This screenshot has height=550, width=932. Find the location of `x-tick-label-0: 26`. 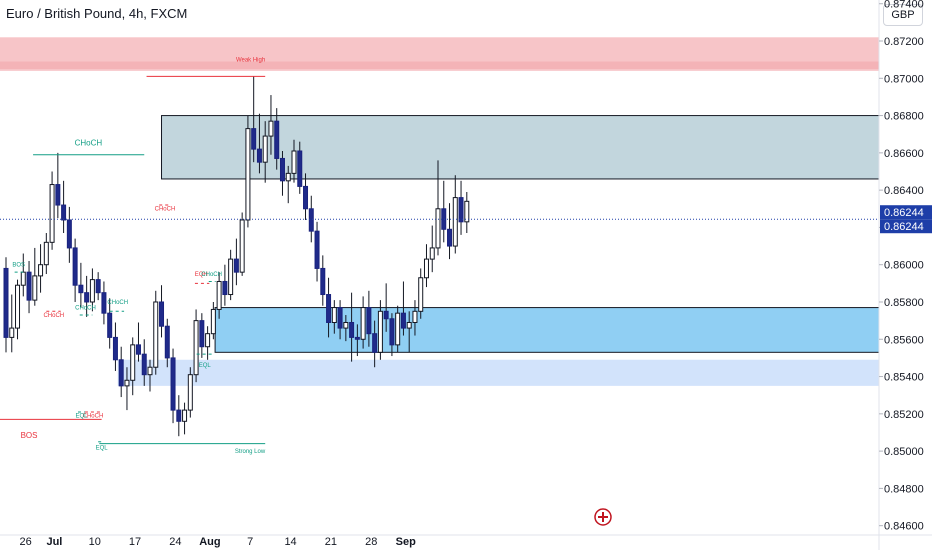

x-tick-label-0: 26 is located at coordinates (25, 542).